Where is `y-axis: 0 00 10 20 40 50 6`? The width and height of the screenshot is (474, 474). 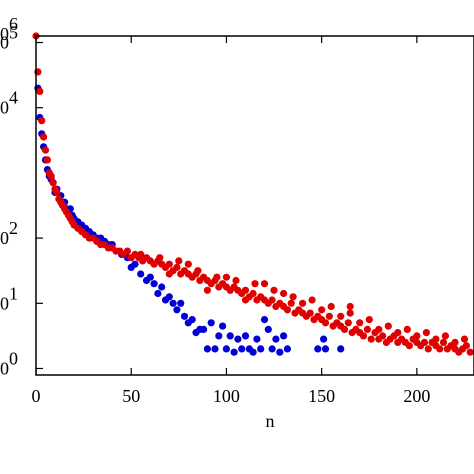
y-axis: 0 00 10 20 40 50 6 is located at coordinates (21, 196).